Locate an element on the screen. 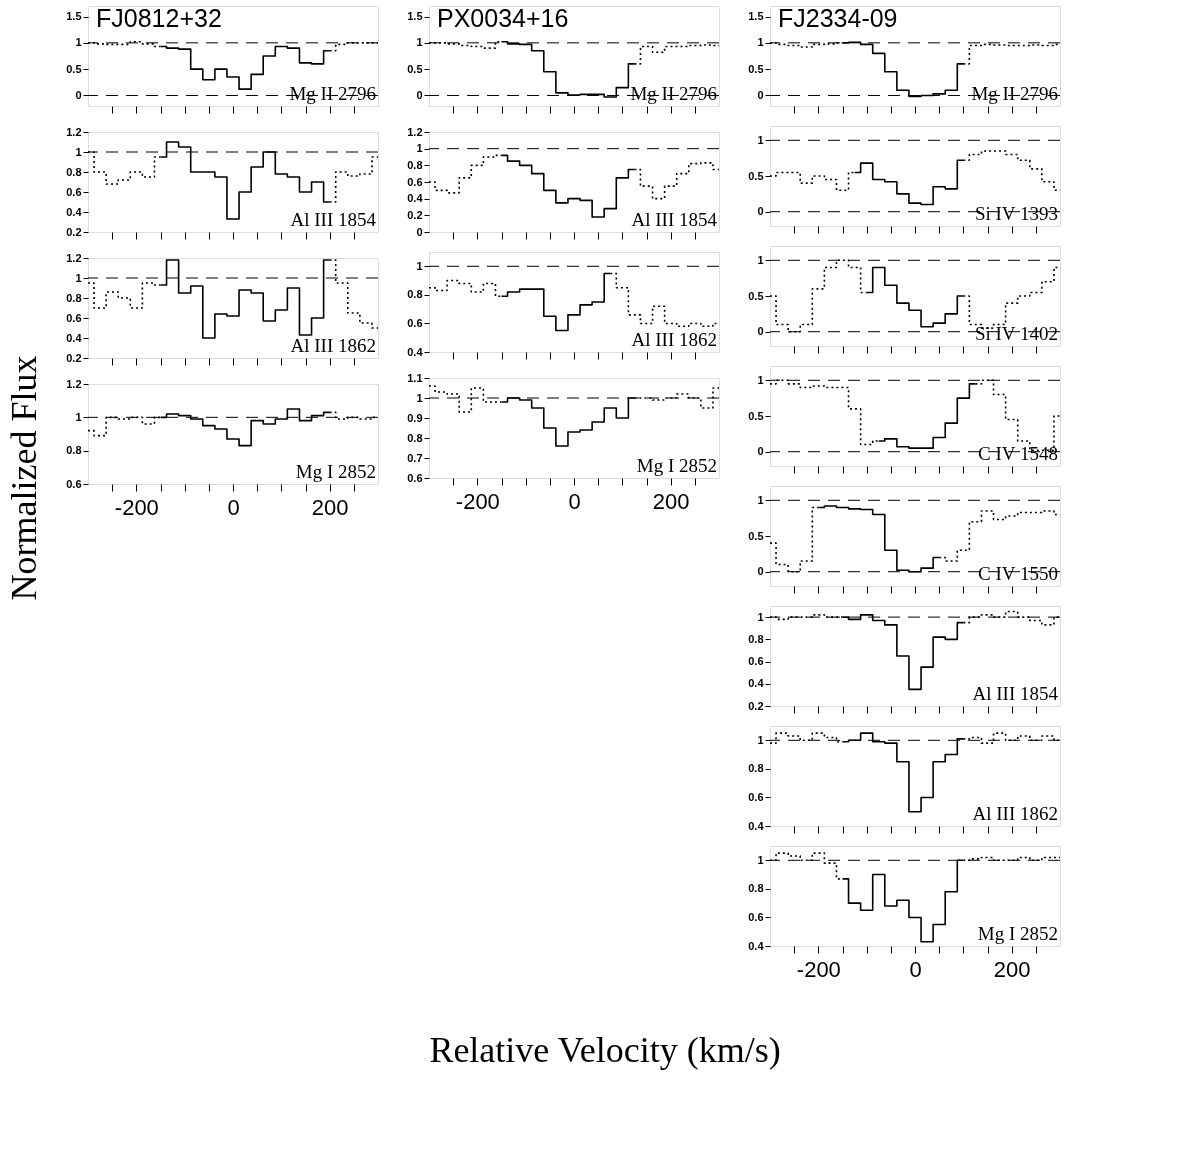  annotation: C IV 1550 is located at coordinates (1018, 573).